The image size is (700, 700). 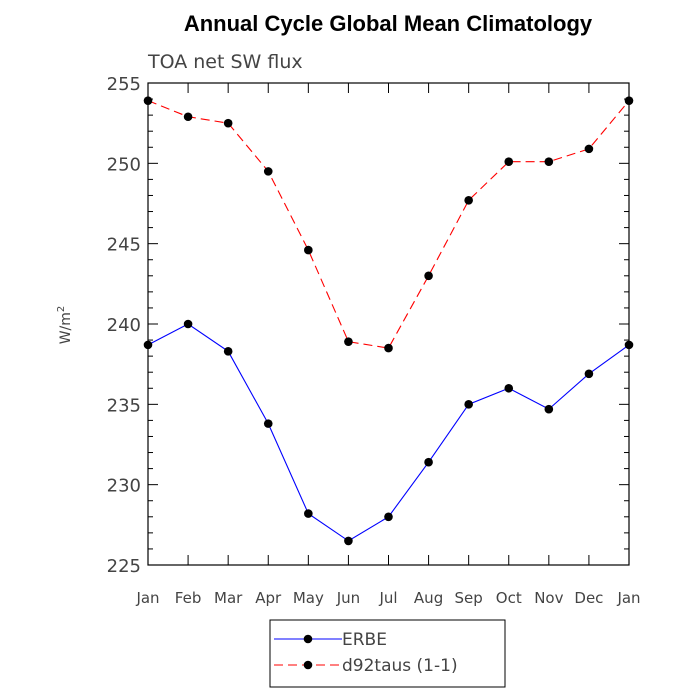 What do you see at coordinates (61, 309) in the screenshot?
I see `y-axis-title-superscript: 2` at bounding box center [61, 309].